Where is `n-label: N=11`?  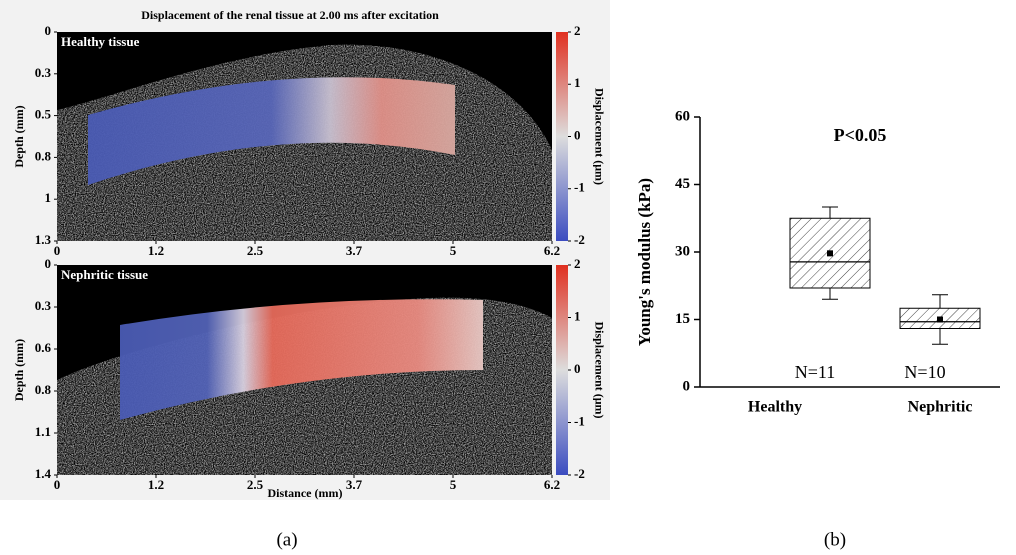 n-label: N=11 is located at coordinates (815, 372).